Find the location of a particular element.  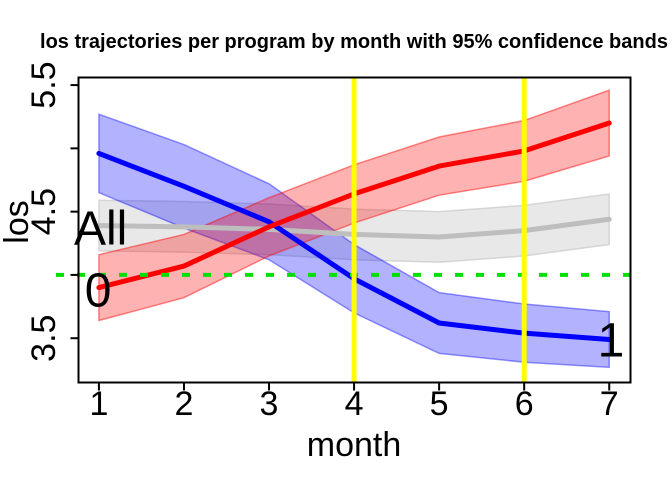

x-tick-label-6: 6 is located at coordinates (524, 404).